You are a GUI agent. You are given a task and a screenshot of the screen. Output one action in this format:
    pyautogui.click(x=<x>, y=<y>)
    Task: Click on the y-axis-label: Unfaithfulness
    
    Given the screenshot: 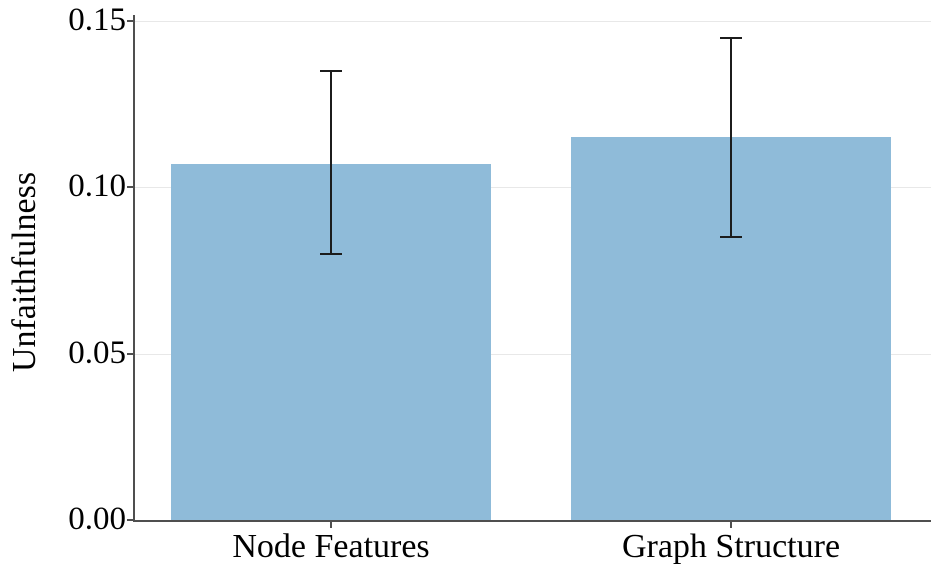 What is the action you would take?
    pyautogui.click(x=24, y=272)
    